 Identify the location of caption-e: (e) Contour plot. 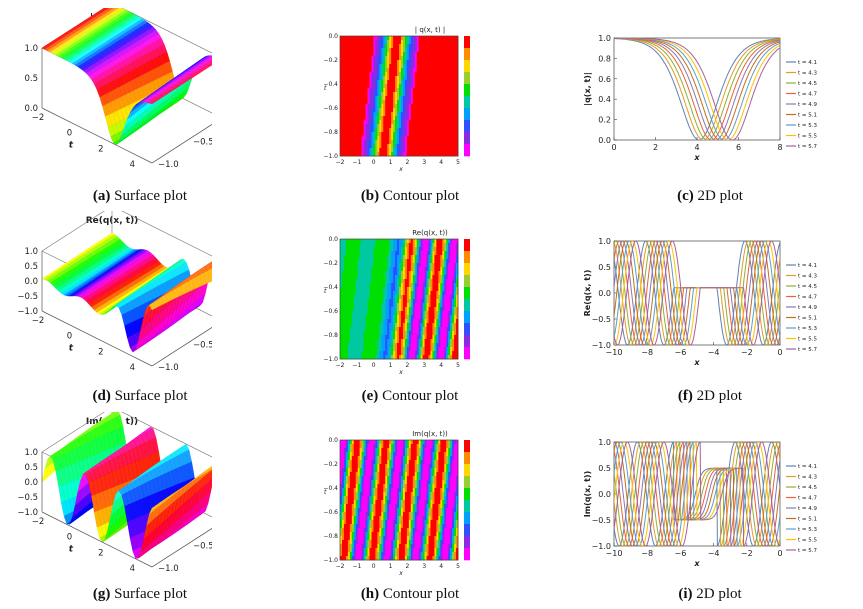
(410, 396).